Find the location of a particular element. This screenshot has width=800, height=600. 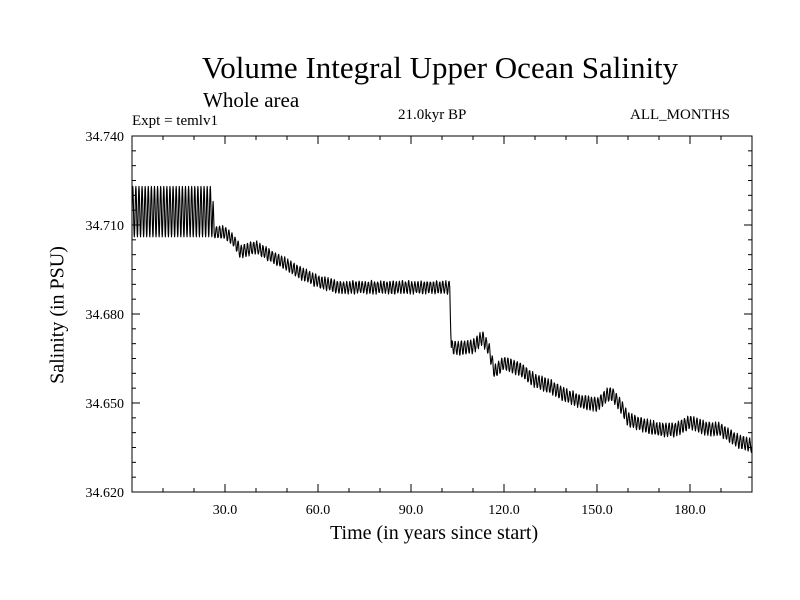

months-label: ALL_MONTHS is located at coordinates (680, 115).